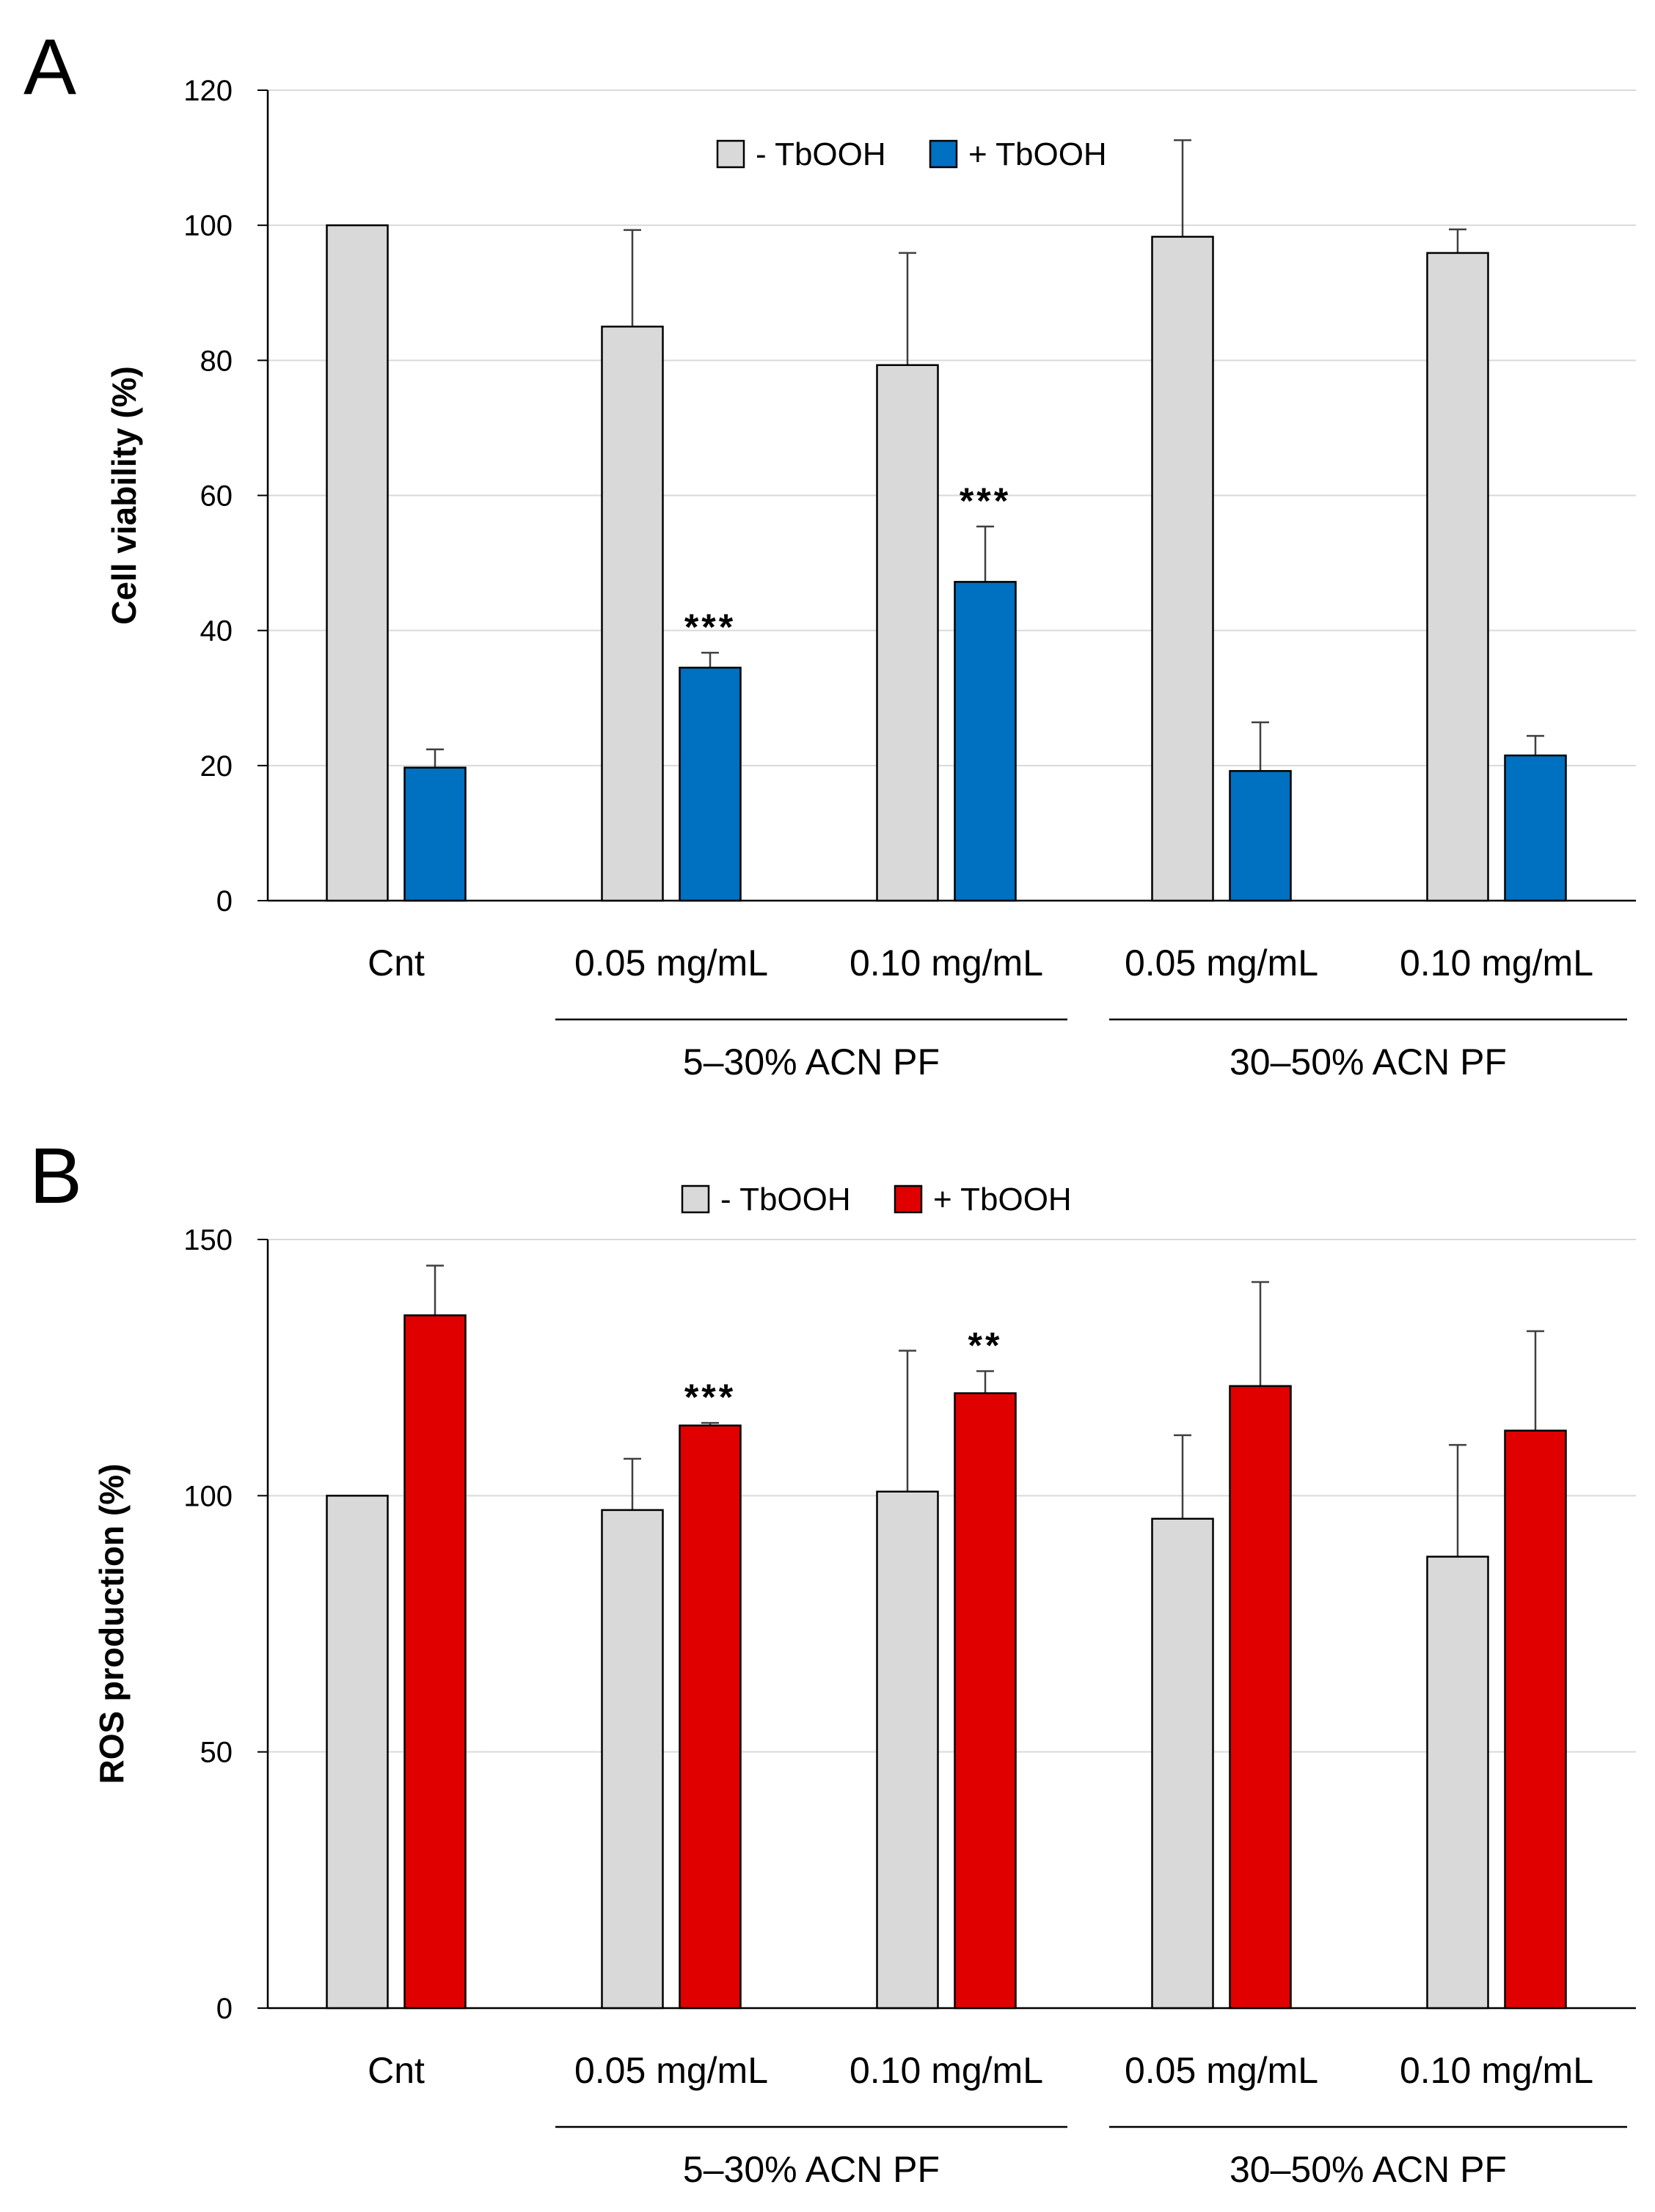 The height and width of the screenshot is (2212, 1655). Describe the element at coordinates (124, 496) in the screenshot. I see `y-axis-label: Cell viability (%)` at that location.